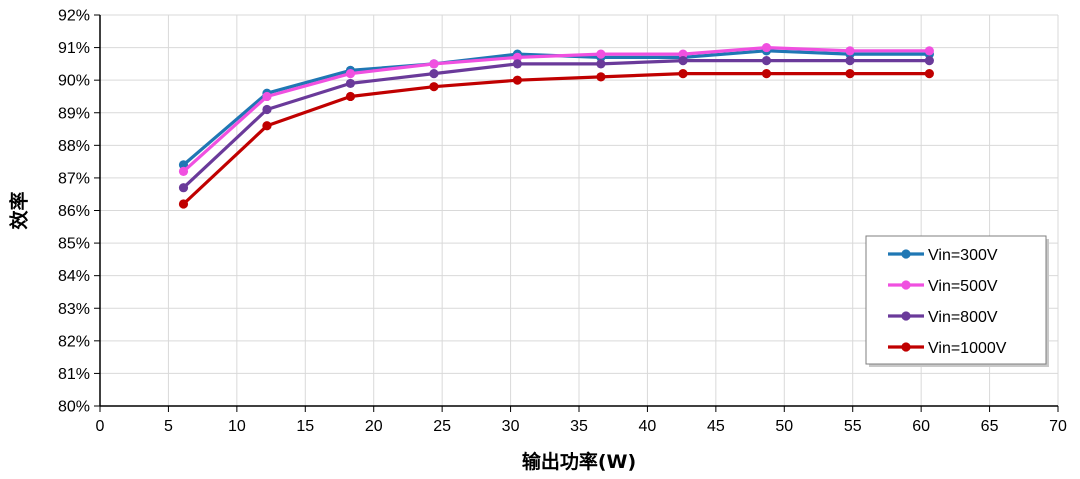 Image resolution: width=1080 pixels, height=479 pixels. Describe the element at coordinates (511, 426) in the screenshot. I see `x-tick-label: 30` at that location.